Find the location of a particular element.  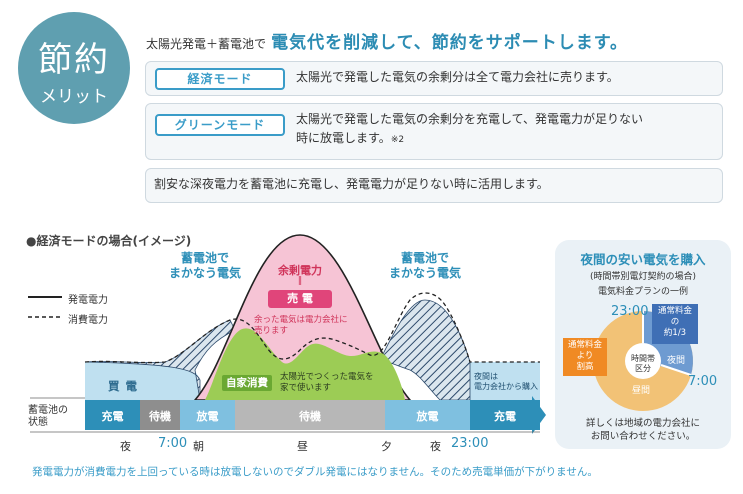

panel-title: 夜間の安い電気を購入 is located at coordinates (643, 259).